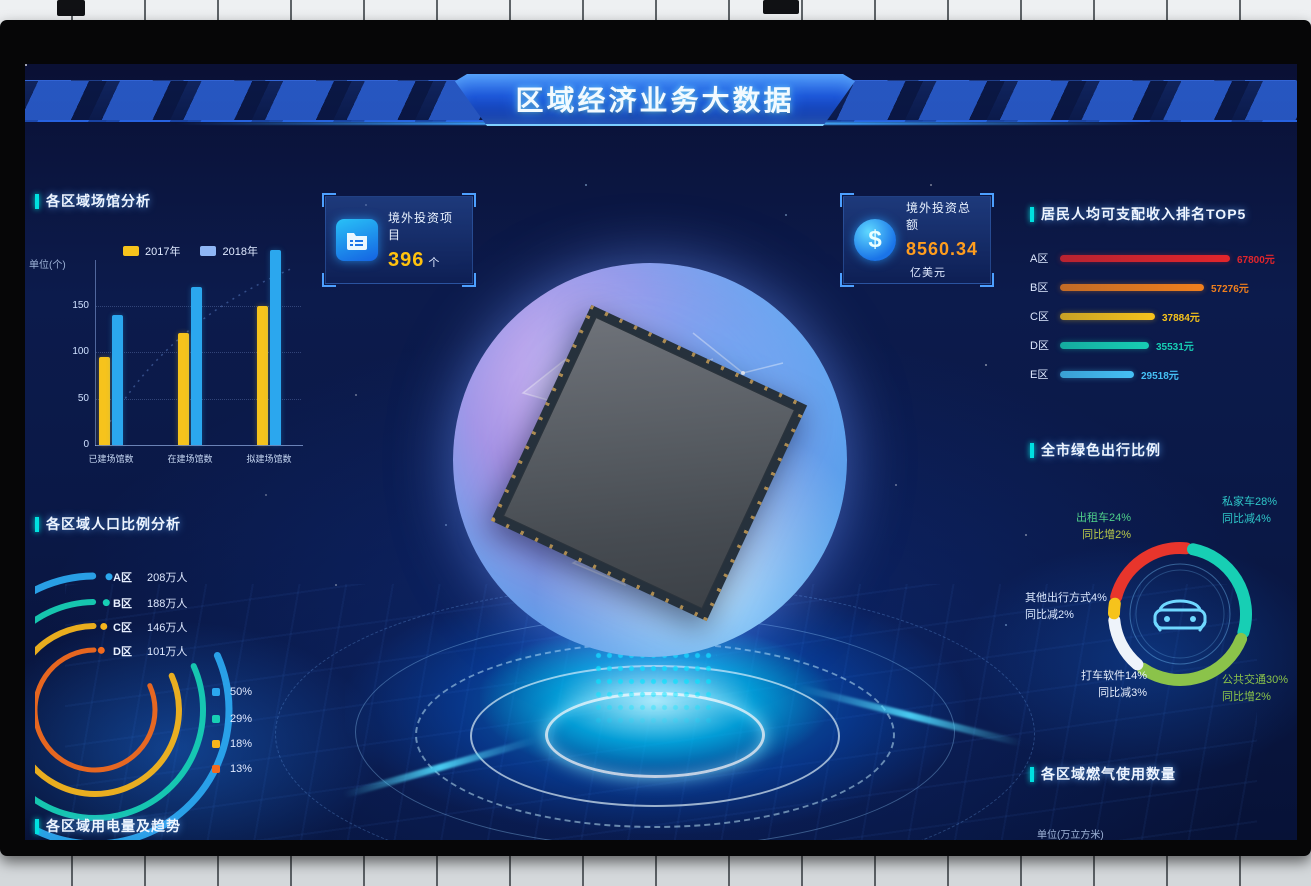 The image size is (1311, 886). What do you see at coordinates (1192, 659) in the screenshot?
I see `donut-segment-公共交通30%` at bounding box center [1192, 659].